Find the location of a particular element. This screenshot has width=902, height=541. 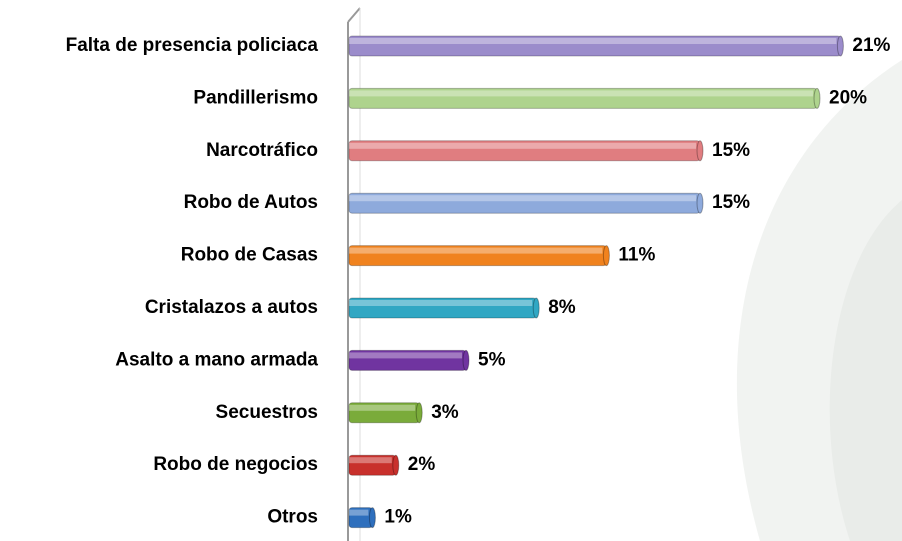

category-label: Pandillerismo is located at coordinates (255, 97).